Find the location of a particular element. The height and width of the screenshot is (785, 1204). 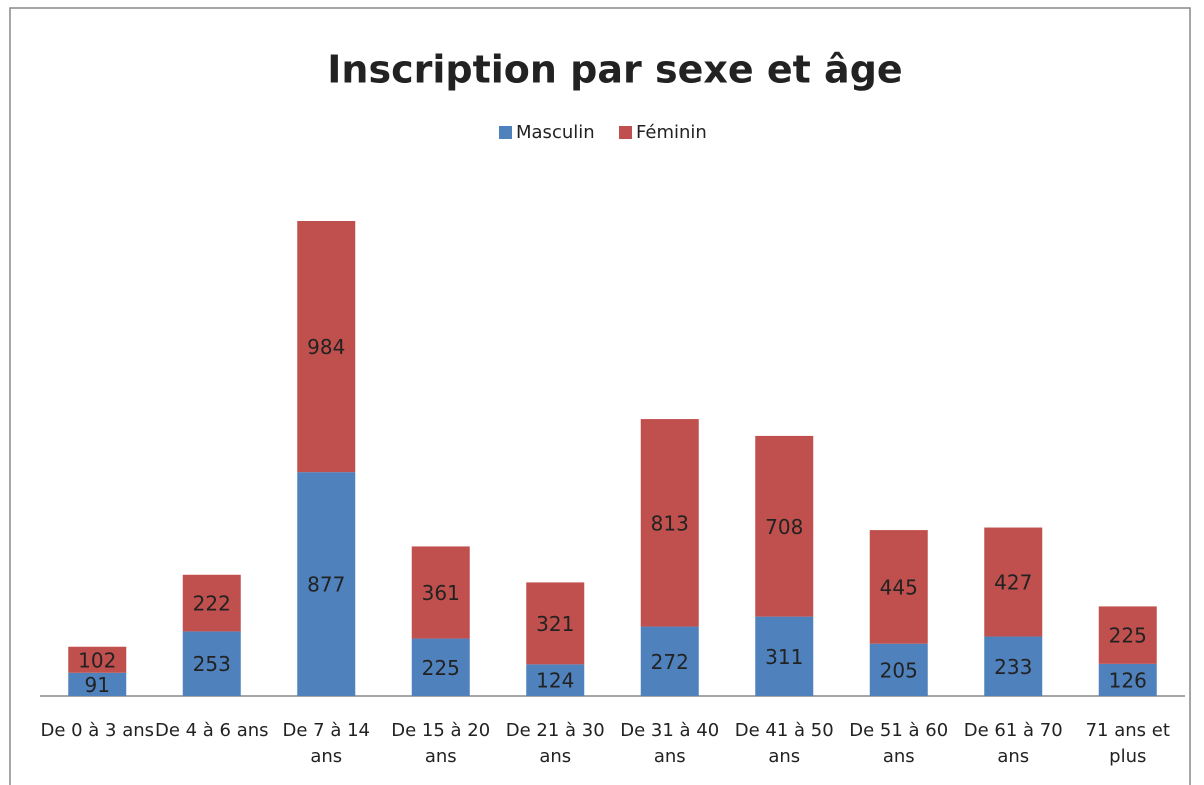

x-tick-label: De 15 à 20 ans is located at coordinates (441, 743).